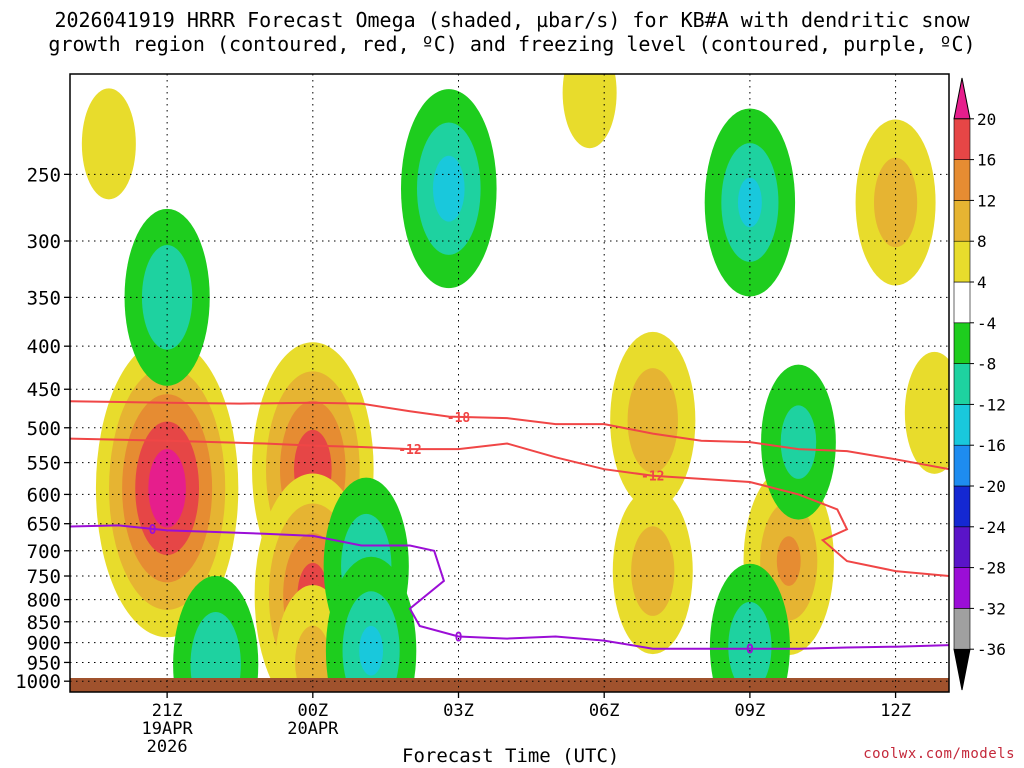  What do you see at coordinates (986, 323) in the screenshot?
I see `colorbar-label: -4` at bounding box center [986, 323].